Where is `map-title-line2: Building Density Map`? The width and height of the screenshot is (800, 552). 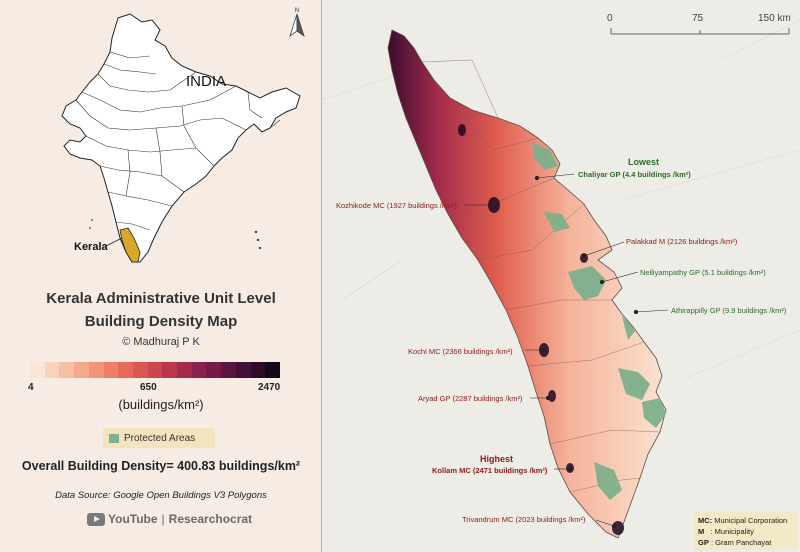
map-title-line2: Building Density Map is located at coordinates (161, 321).